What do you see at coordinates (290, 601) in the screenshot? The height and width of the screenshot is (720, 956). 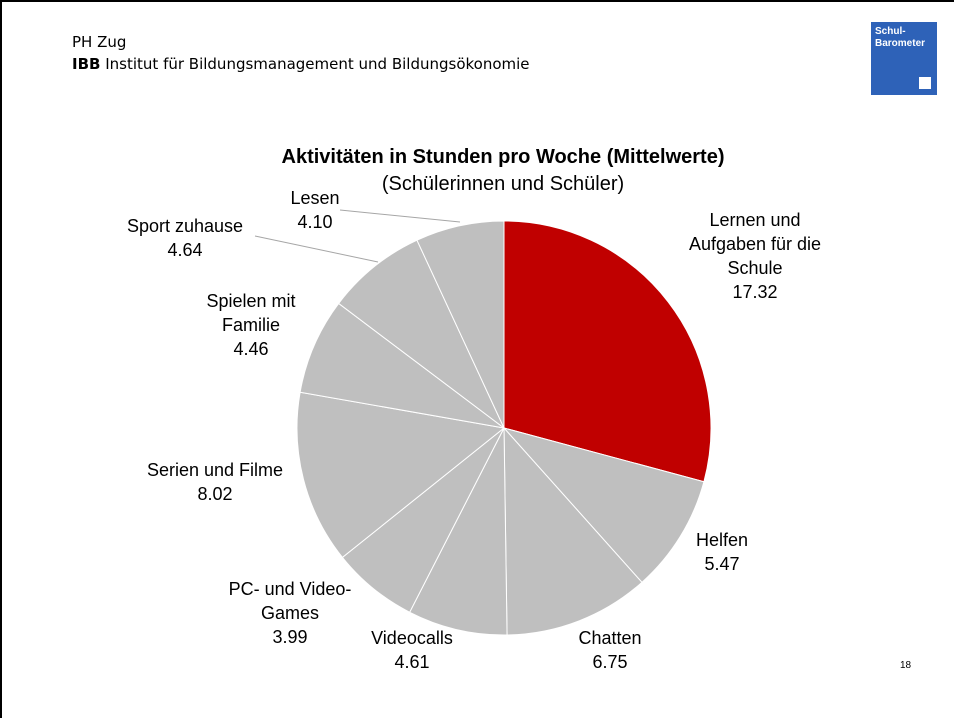 I see `label-name: PC- und Video-Games` at bounding box center [290, 601].